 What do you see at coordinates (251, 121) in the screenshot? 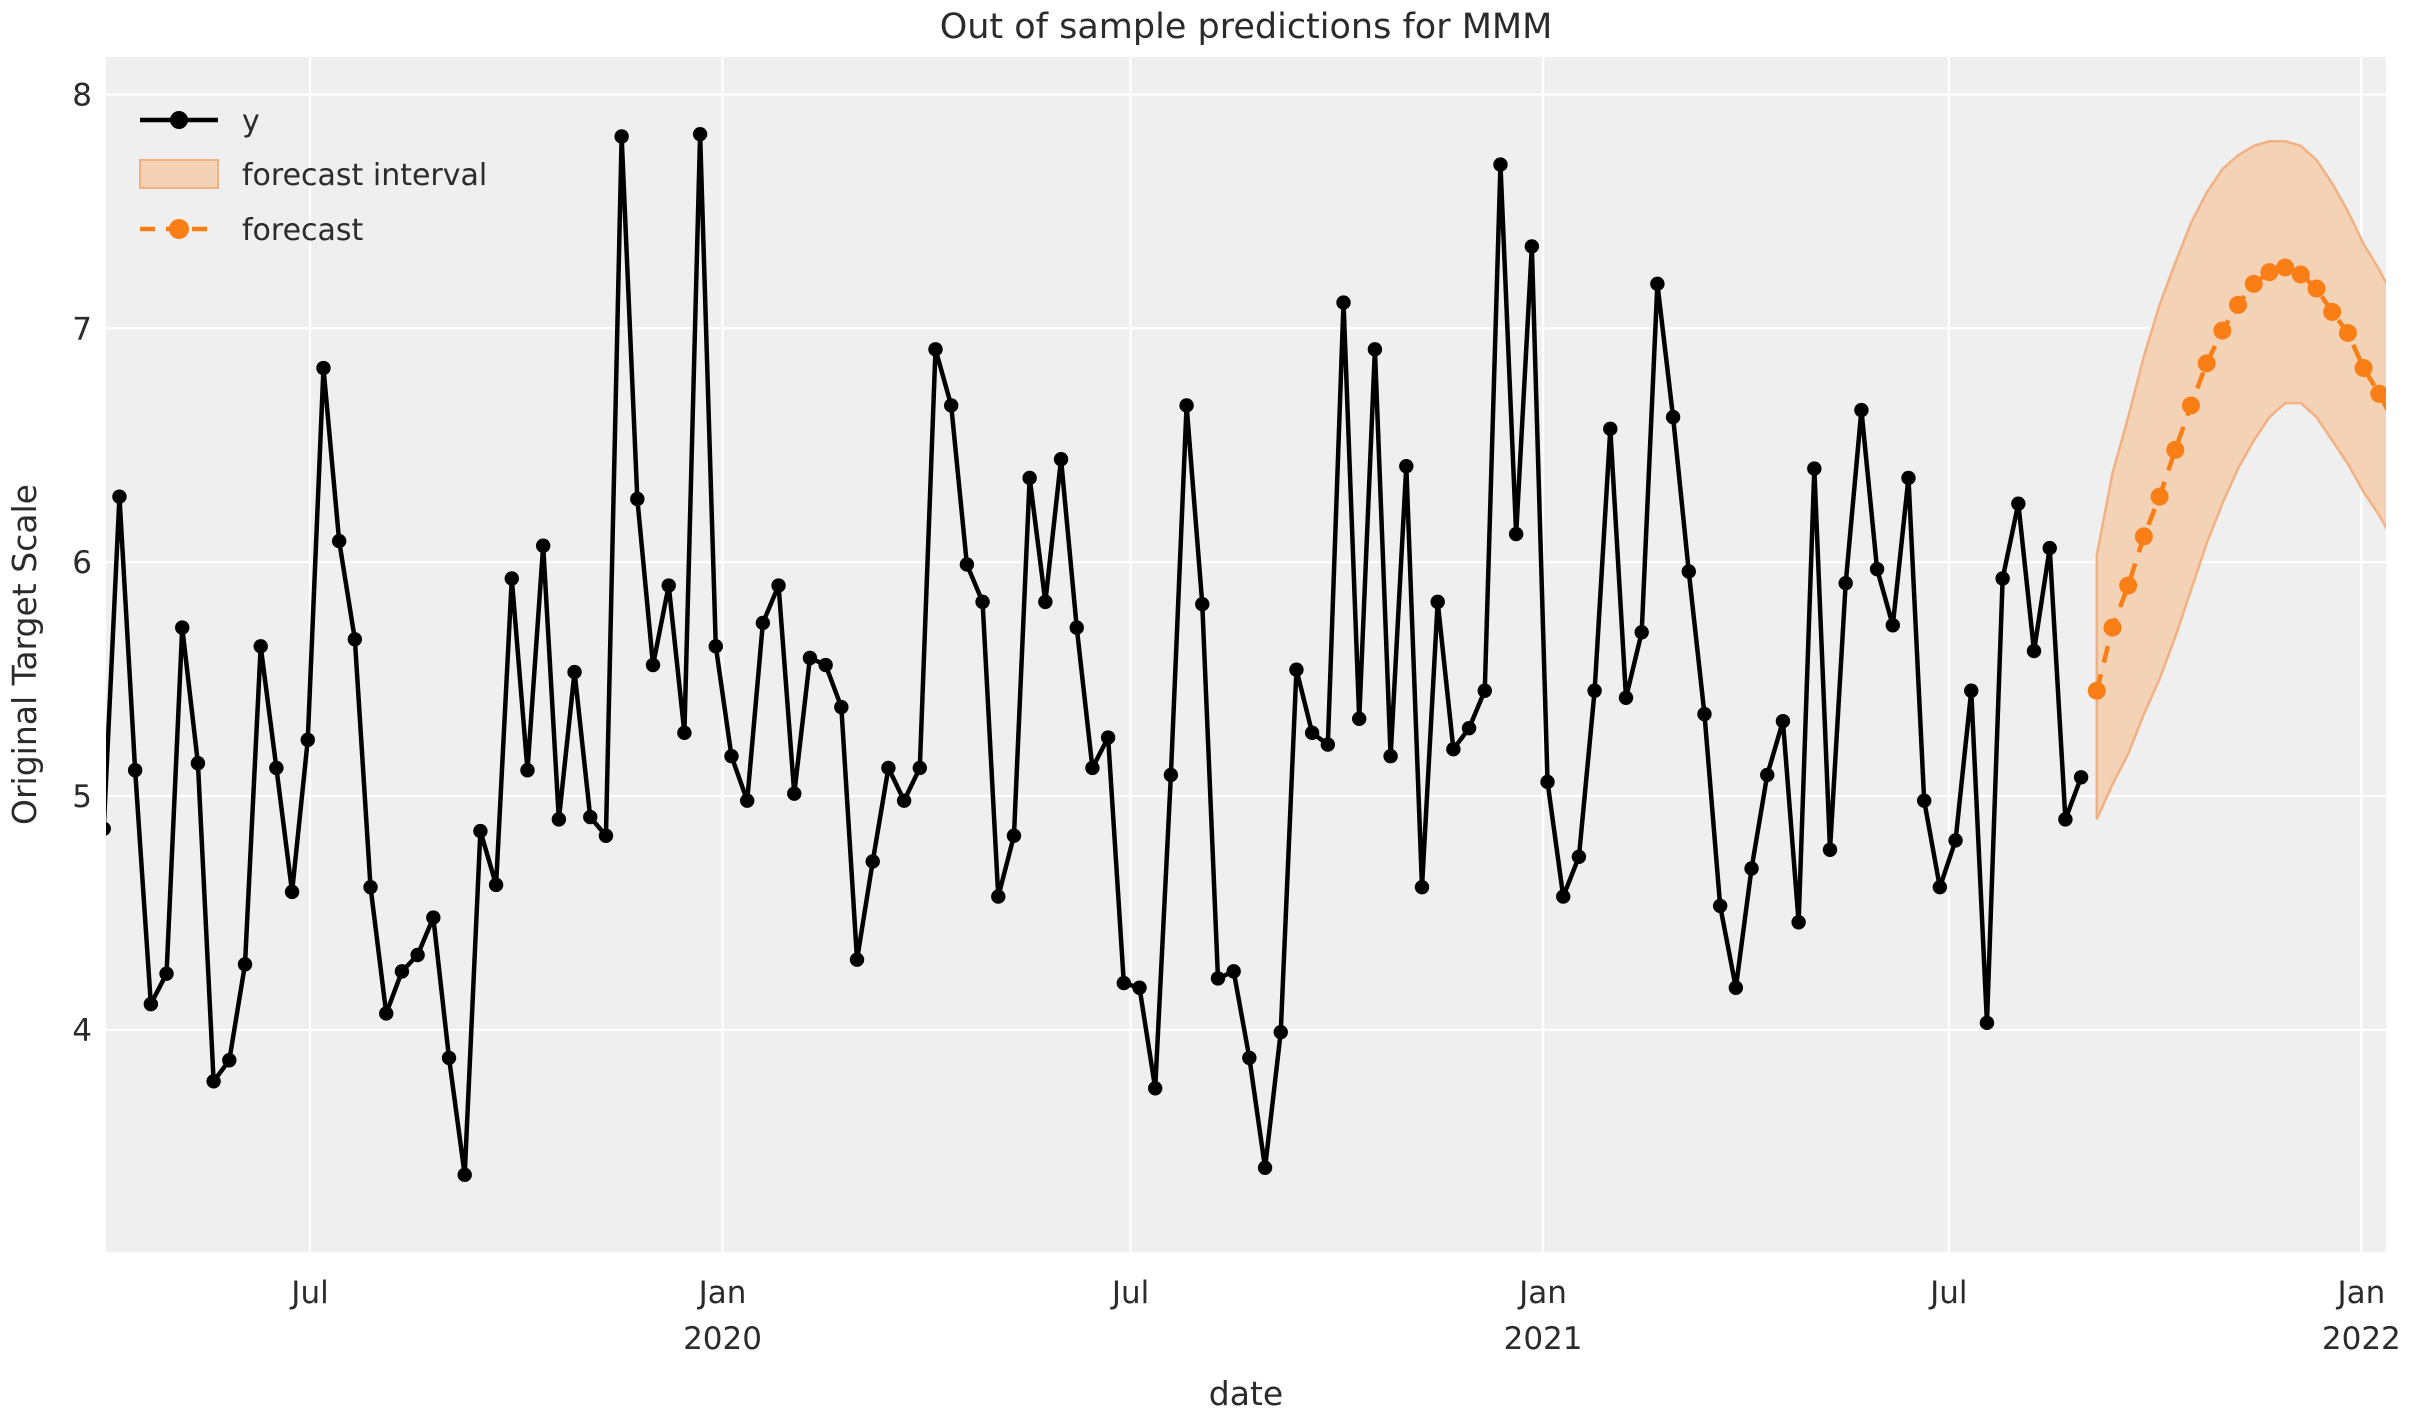
I see `legend-label-y: y` at bounding box center [251, 121].